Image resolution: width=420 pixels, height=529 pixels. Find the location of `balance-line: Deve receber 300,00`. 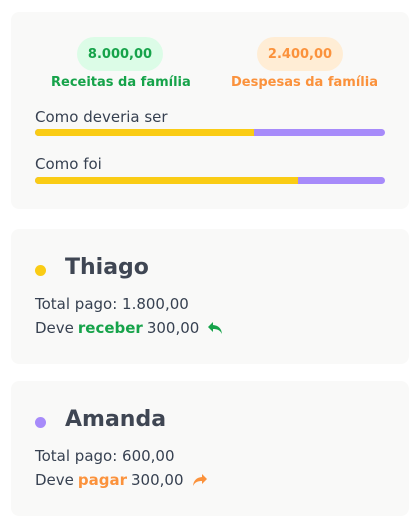

balance-line: Deve receber 300,00 is located at coordinates (129, 328).